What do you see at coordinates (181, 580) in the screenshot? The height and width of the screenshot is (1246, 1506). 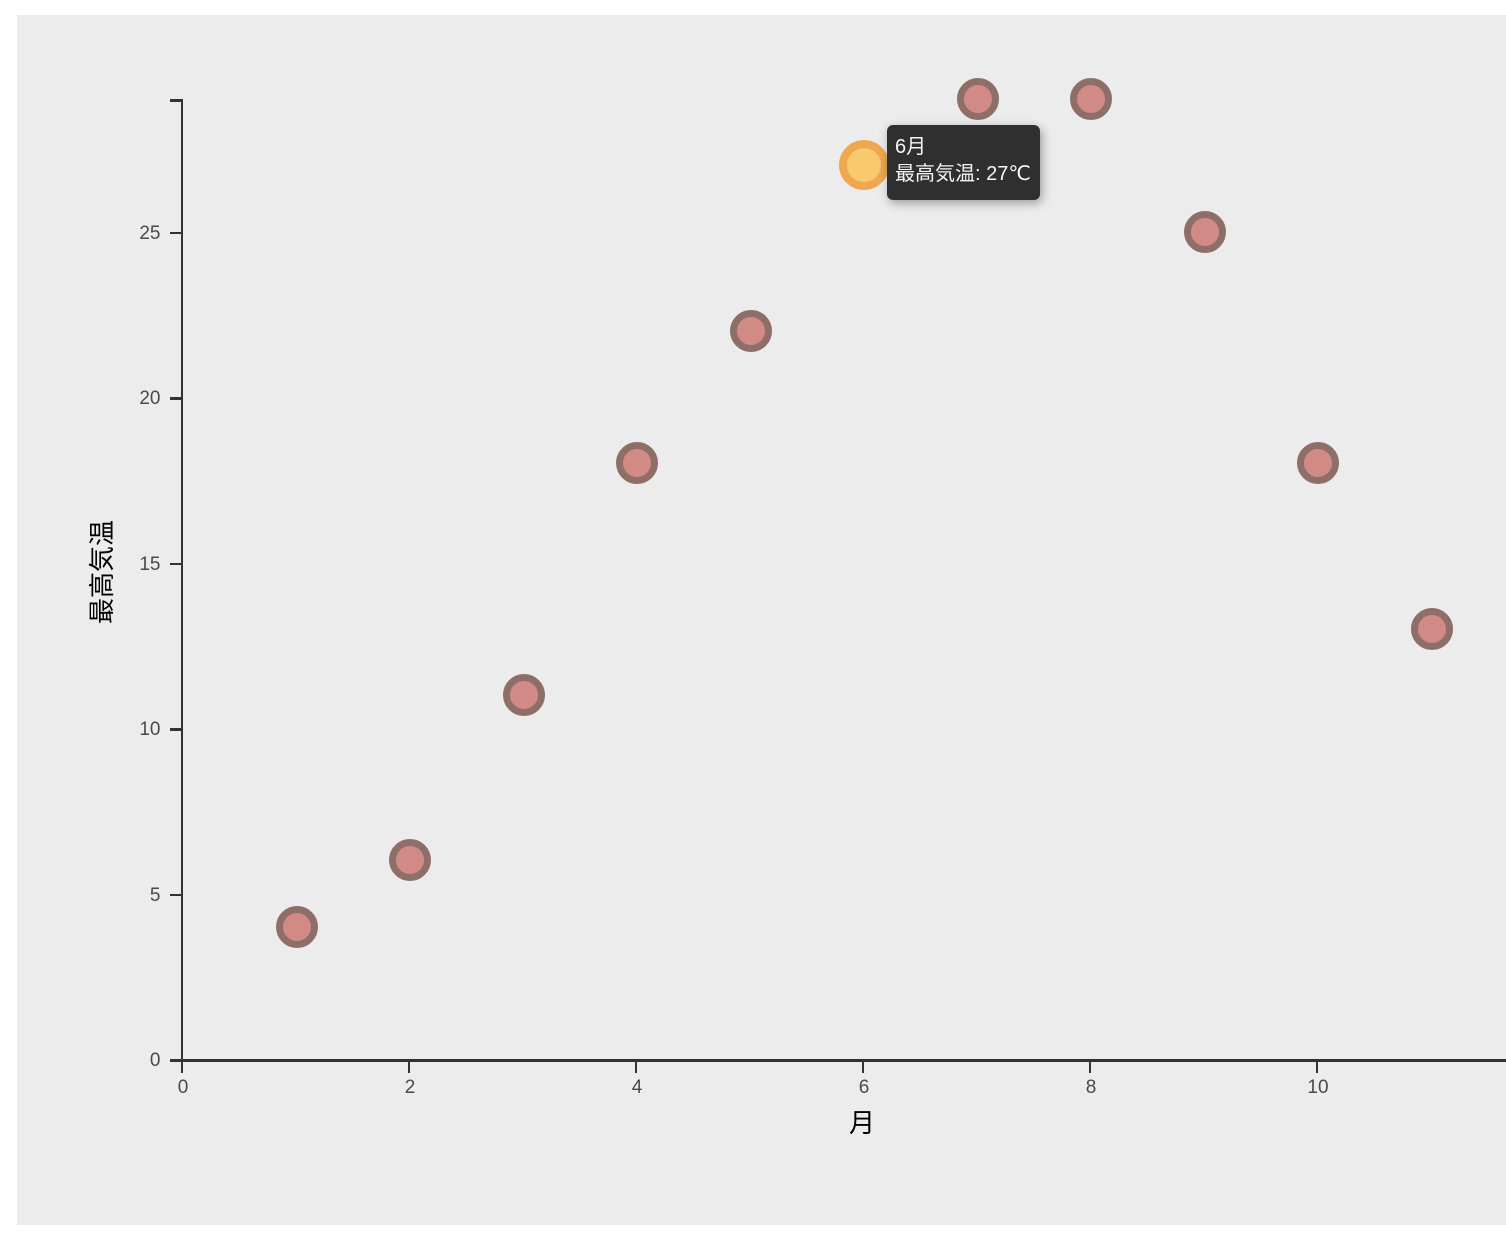 I see `y-axis-line` at bounding box center [181, 580].